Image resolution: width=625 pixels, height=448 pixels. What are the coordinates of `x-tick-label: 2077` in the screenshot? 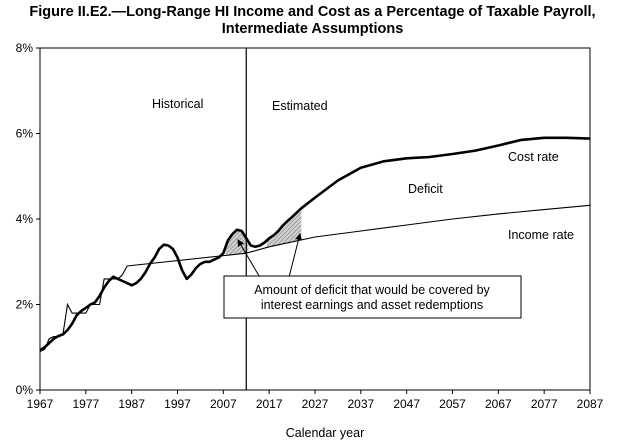 It's located at (544, 404).